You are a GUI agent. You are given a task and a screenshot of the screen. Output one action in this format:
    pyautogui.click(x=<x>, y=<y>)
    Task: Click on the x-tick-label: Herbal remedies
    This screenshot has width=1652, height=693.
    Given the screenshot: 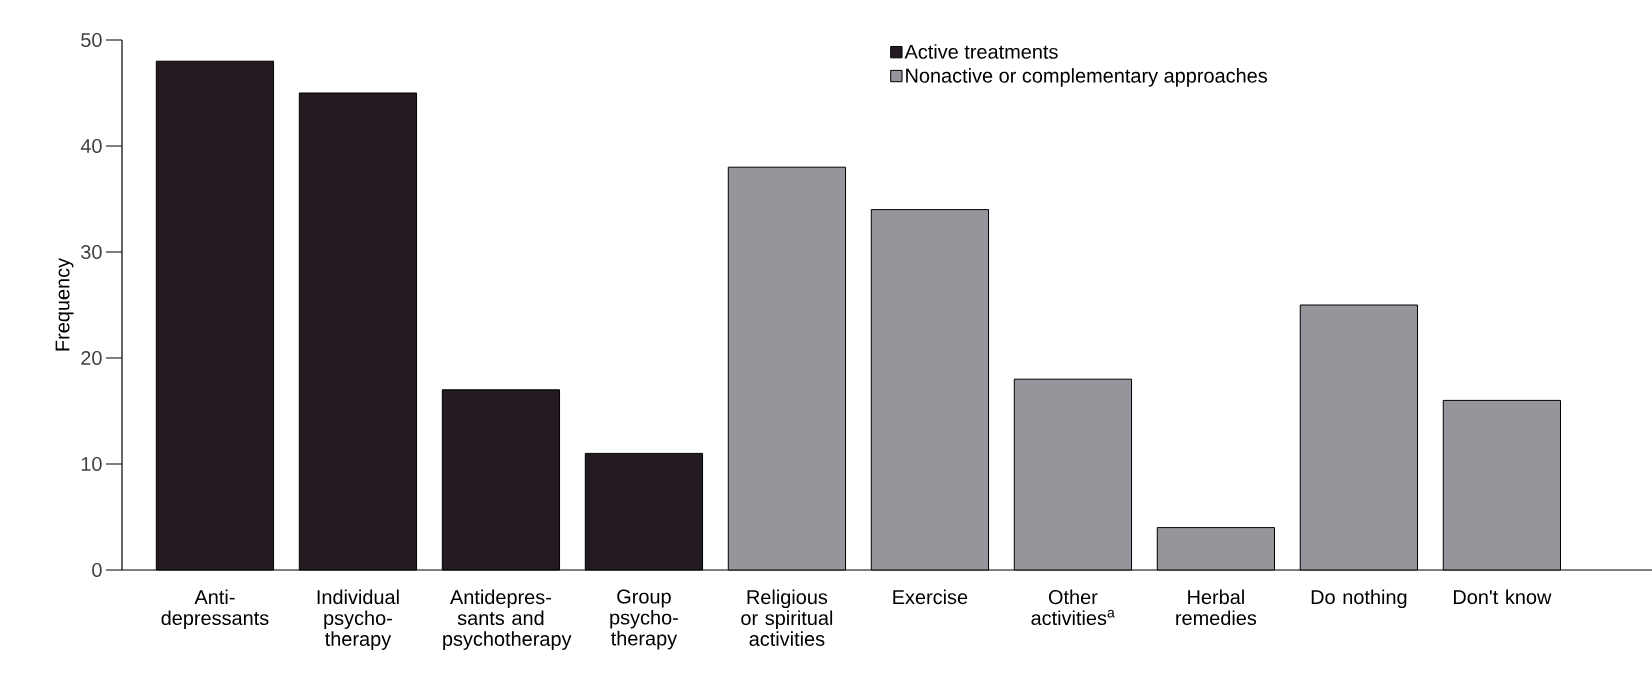 What is the action you would take?
    pyautogui.click(x=1216, y=607)
    